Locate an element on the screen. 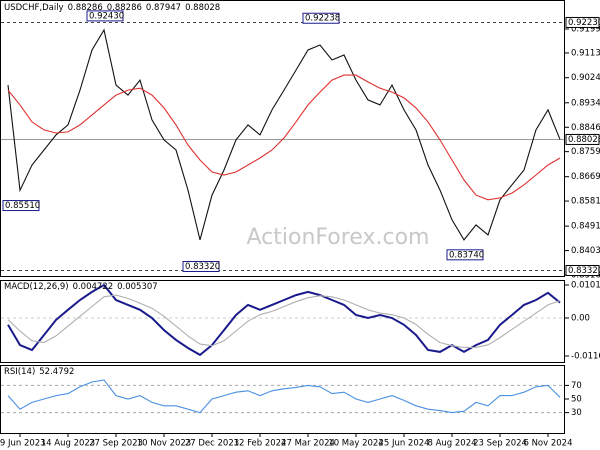 The image size is (600, 450). x-tick-label: 27 Dec 2023 is located at coordinates (212, 444).